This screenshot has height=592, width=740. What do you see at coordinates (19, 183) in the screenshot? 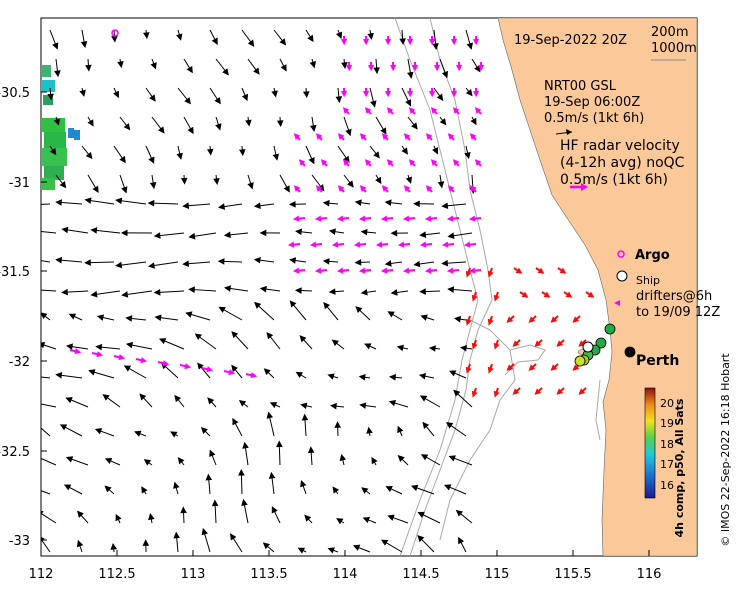
I see `svg-text: -31` at bounding box center [19, 183].